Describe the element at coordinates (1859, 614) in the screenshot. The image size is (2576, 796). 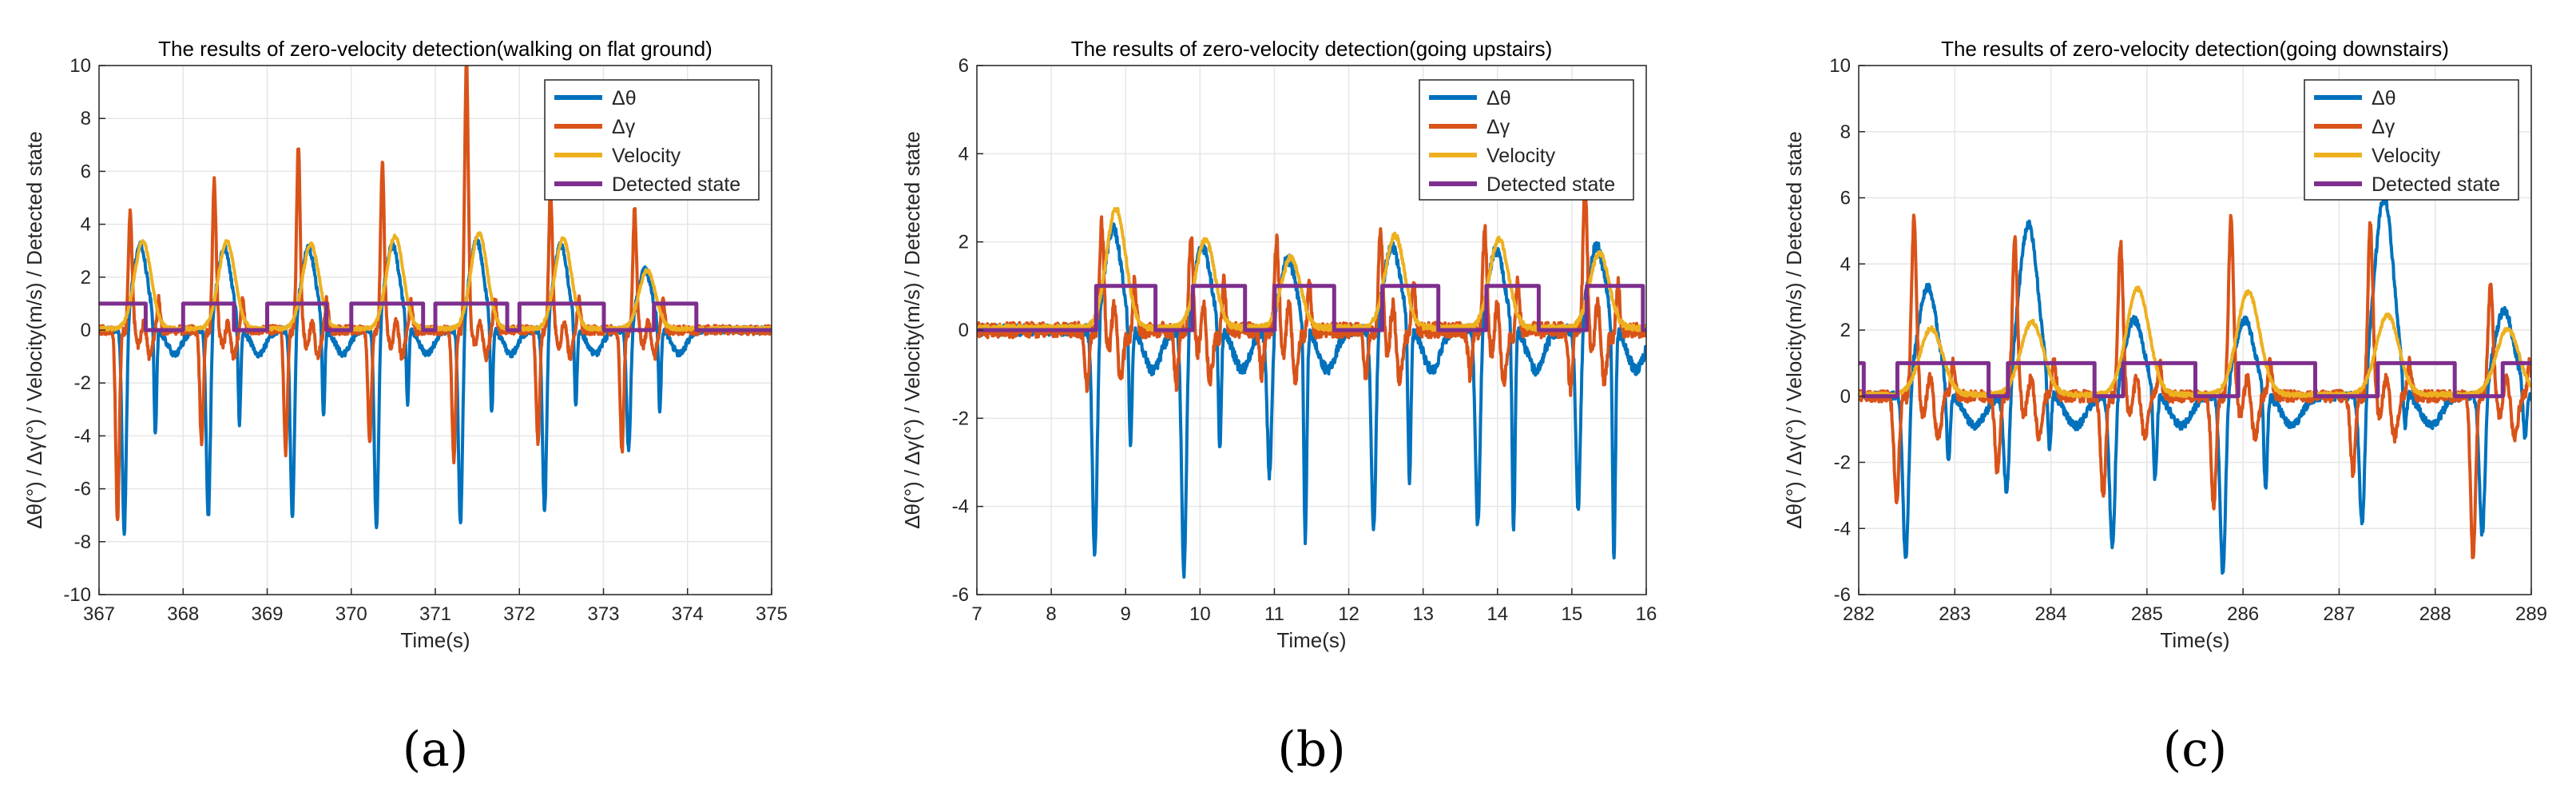
I see `x-tick-label: 282` at that location.